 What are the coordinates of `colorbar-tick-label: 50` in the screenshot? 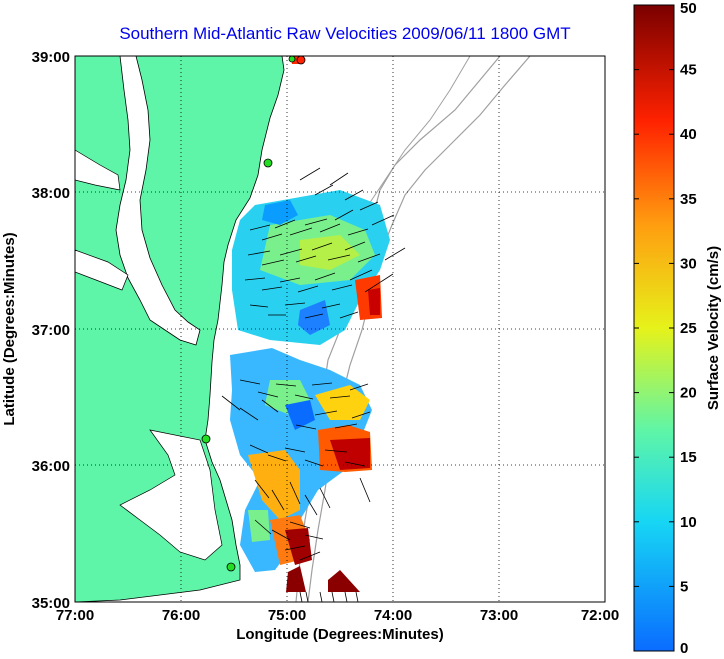 It's located at (688, 8).